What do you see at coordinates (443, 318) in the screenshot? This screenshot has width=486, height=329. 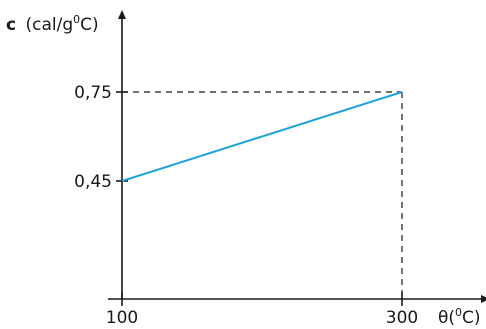 I see `x-axis-symbol: θ` at bounding box center [443, 318].